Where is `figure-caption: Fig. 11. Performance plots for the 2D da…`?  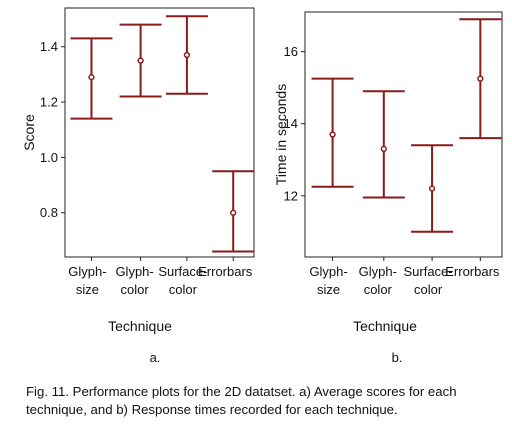 figure-caption: Fig. 11. Performance plots for the 2D da… is located at coordinates (241, 400).